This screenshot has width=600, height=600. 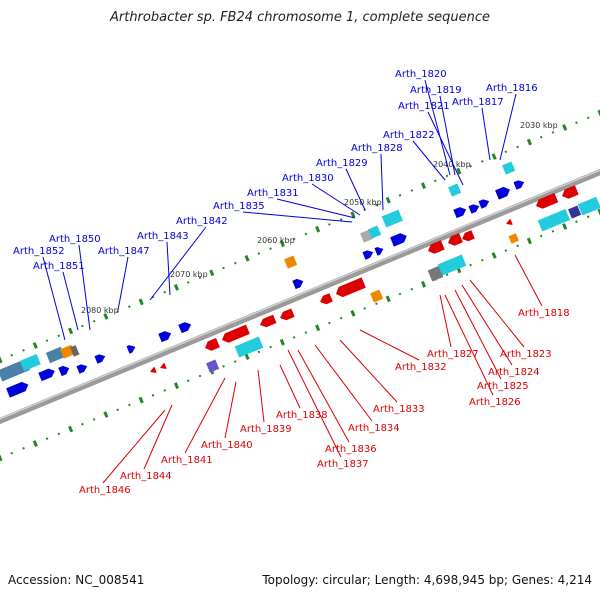 What do you see at coordinates (478, 102) in the screenshot?
I see `gene-label-forward: Arth_1817` at bounding box center [478, 102].